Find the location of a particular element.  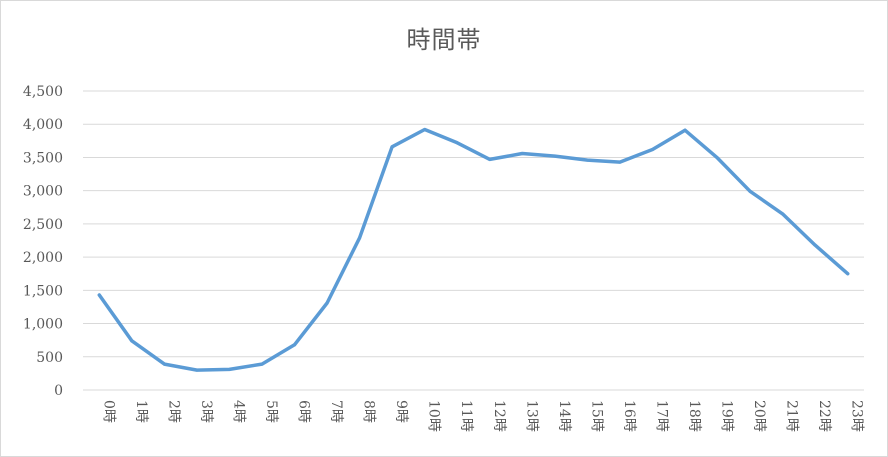

x-tick-label: 20時 is located at coordinates (759, 416).